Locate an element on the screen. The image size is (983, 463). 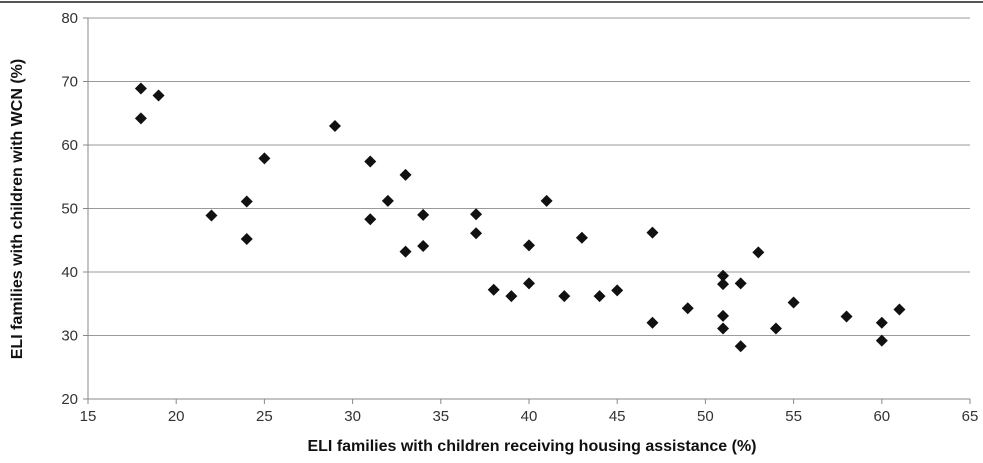
y-axis-title: ELI families with children with WCN (%) is located at coordinates (17, 209).